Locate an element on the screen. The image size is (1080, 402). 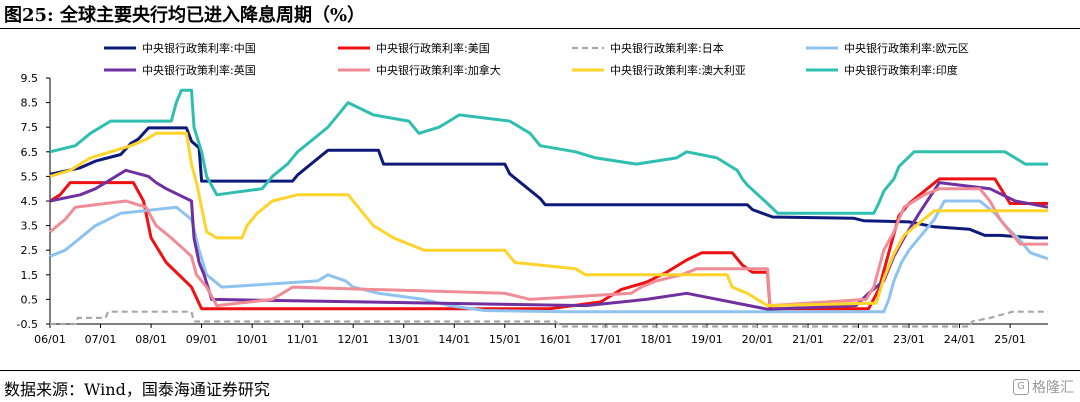
x-tick-label: 15/01 is located at coordinates (505, 339).